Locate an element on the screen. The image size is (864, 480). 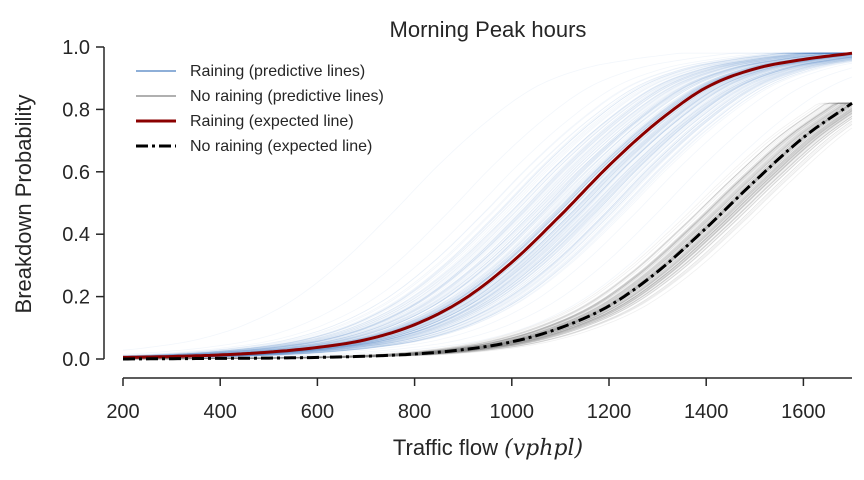
x-axis-label-text: Traffic flow is located at coordinates (445, 447).